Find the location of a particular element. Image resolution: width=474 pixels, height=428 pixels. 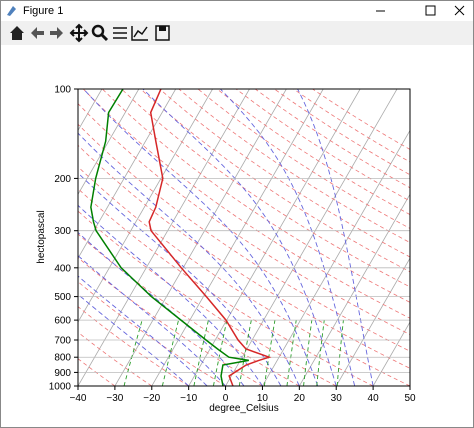

x-tick-label: −20 is located at coordinates (151, 398).